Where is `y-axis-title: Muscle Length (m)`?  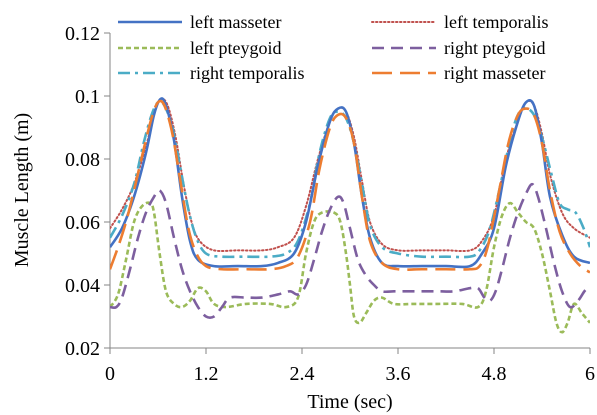
y-axis-title: Muscle Length (m) is located at coordinates (22, 190).